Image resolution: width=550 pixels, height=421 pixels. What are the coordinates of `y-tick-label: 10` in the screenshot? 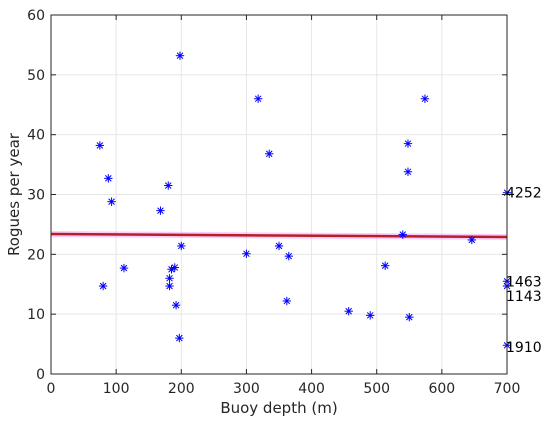 It's located at (36, 315).